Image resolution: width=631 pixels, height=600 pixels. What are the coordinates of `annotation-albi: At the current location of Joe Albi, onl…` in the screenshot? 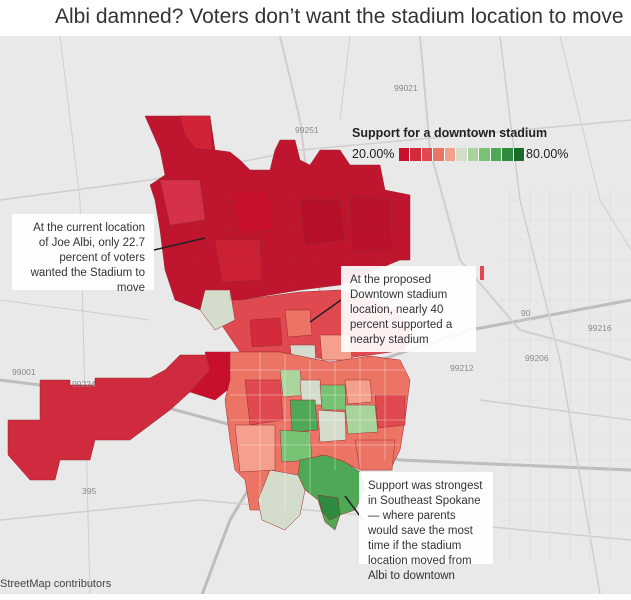 It's located at (83, 254).